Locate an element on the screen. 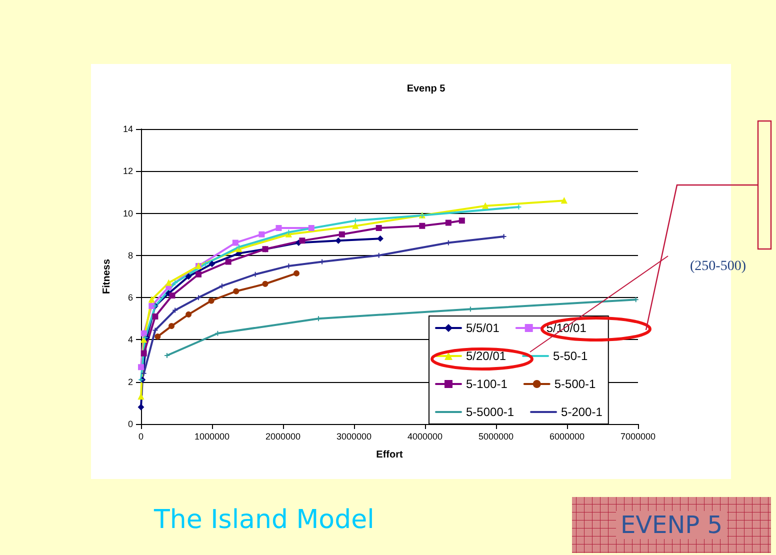 This screenshot has height=555, width=776. y-tick-label: 0 is located at coordinates (130, 424).